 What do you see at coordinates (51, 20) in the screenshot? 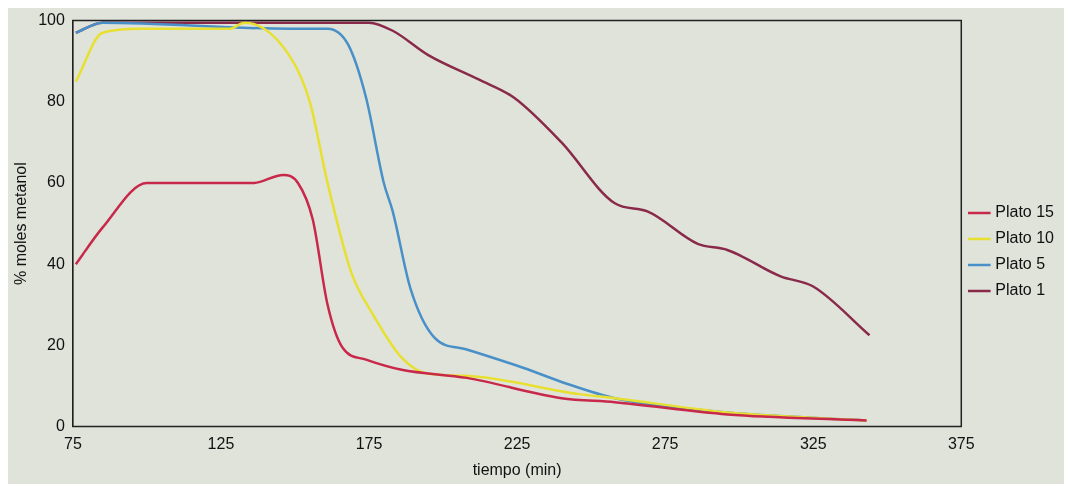
I see `y-tick-label: 100` at bounding box center [51, 20].